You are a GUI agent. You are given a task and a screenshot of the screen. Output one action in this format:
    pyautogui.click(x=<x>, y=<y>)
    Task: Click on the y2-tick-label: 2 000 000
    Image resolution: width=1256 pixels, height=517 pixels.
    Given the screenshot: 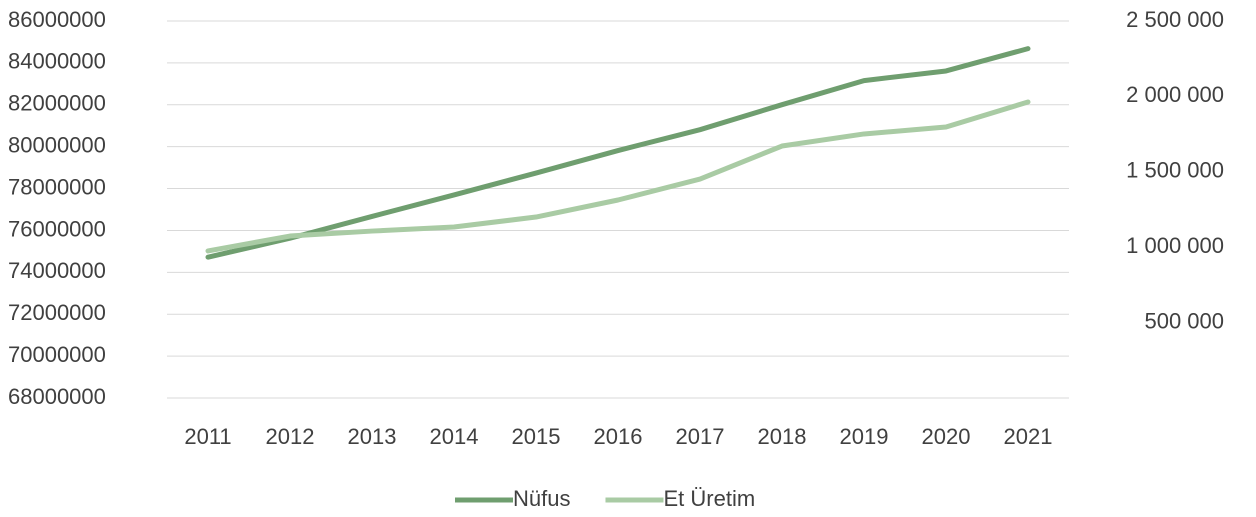 What is the action you would take?
    pyautogui.click(x=1175, y=94)
    